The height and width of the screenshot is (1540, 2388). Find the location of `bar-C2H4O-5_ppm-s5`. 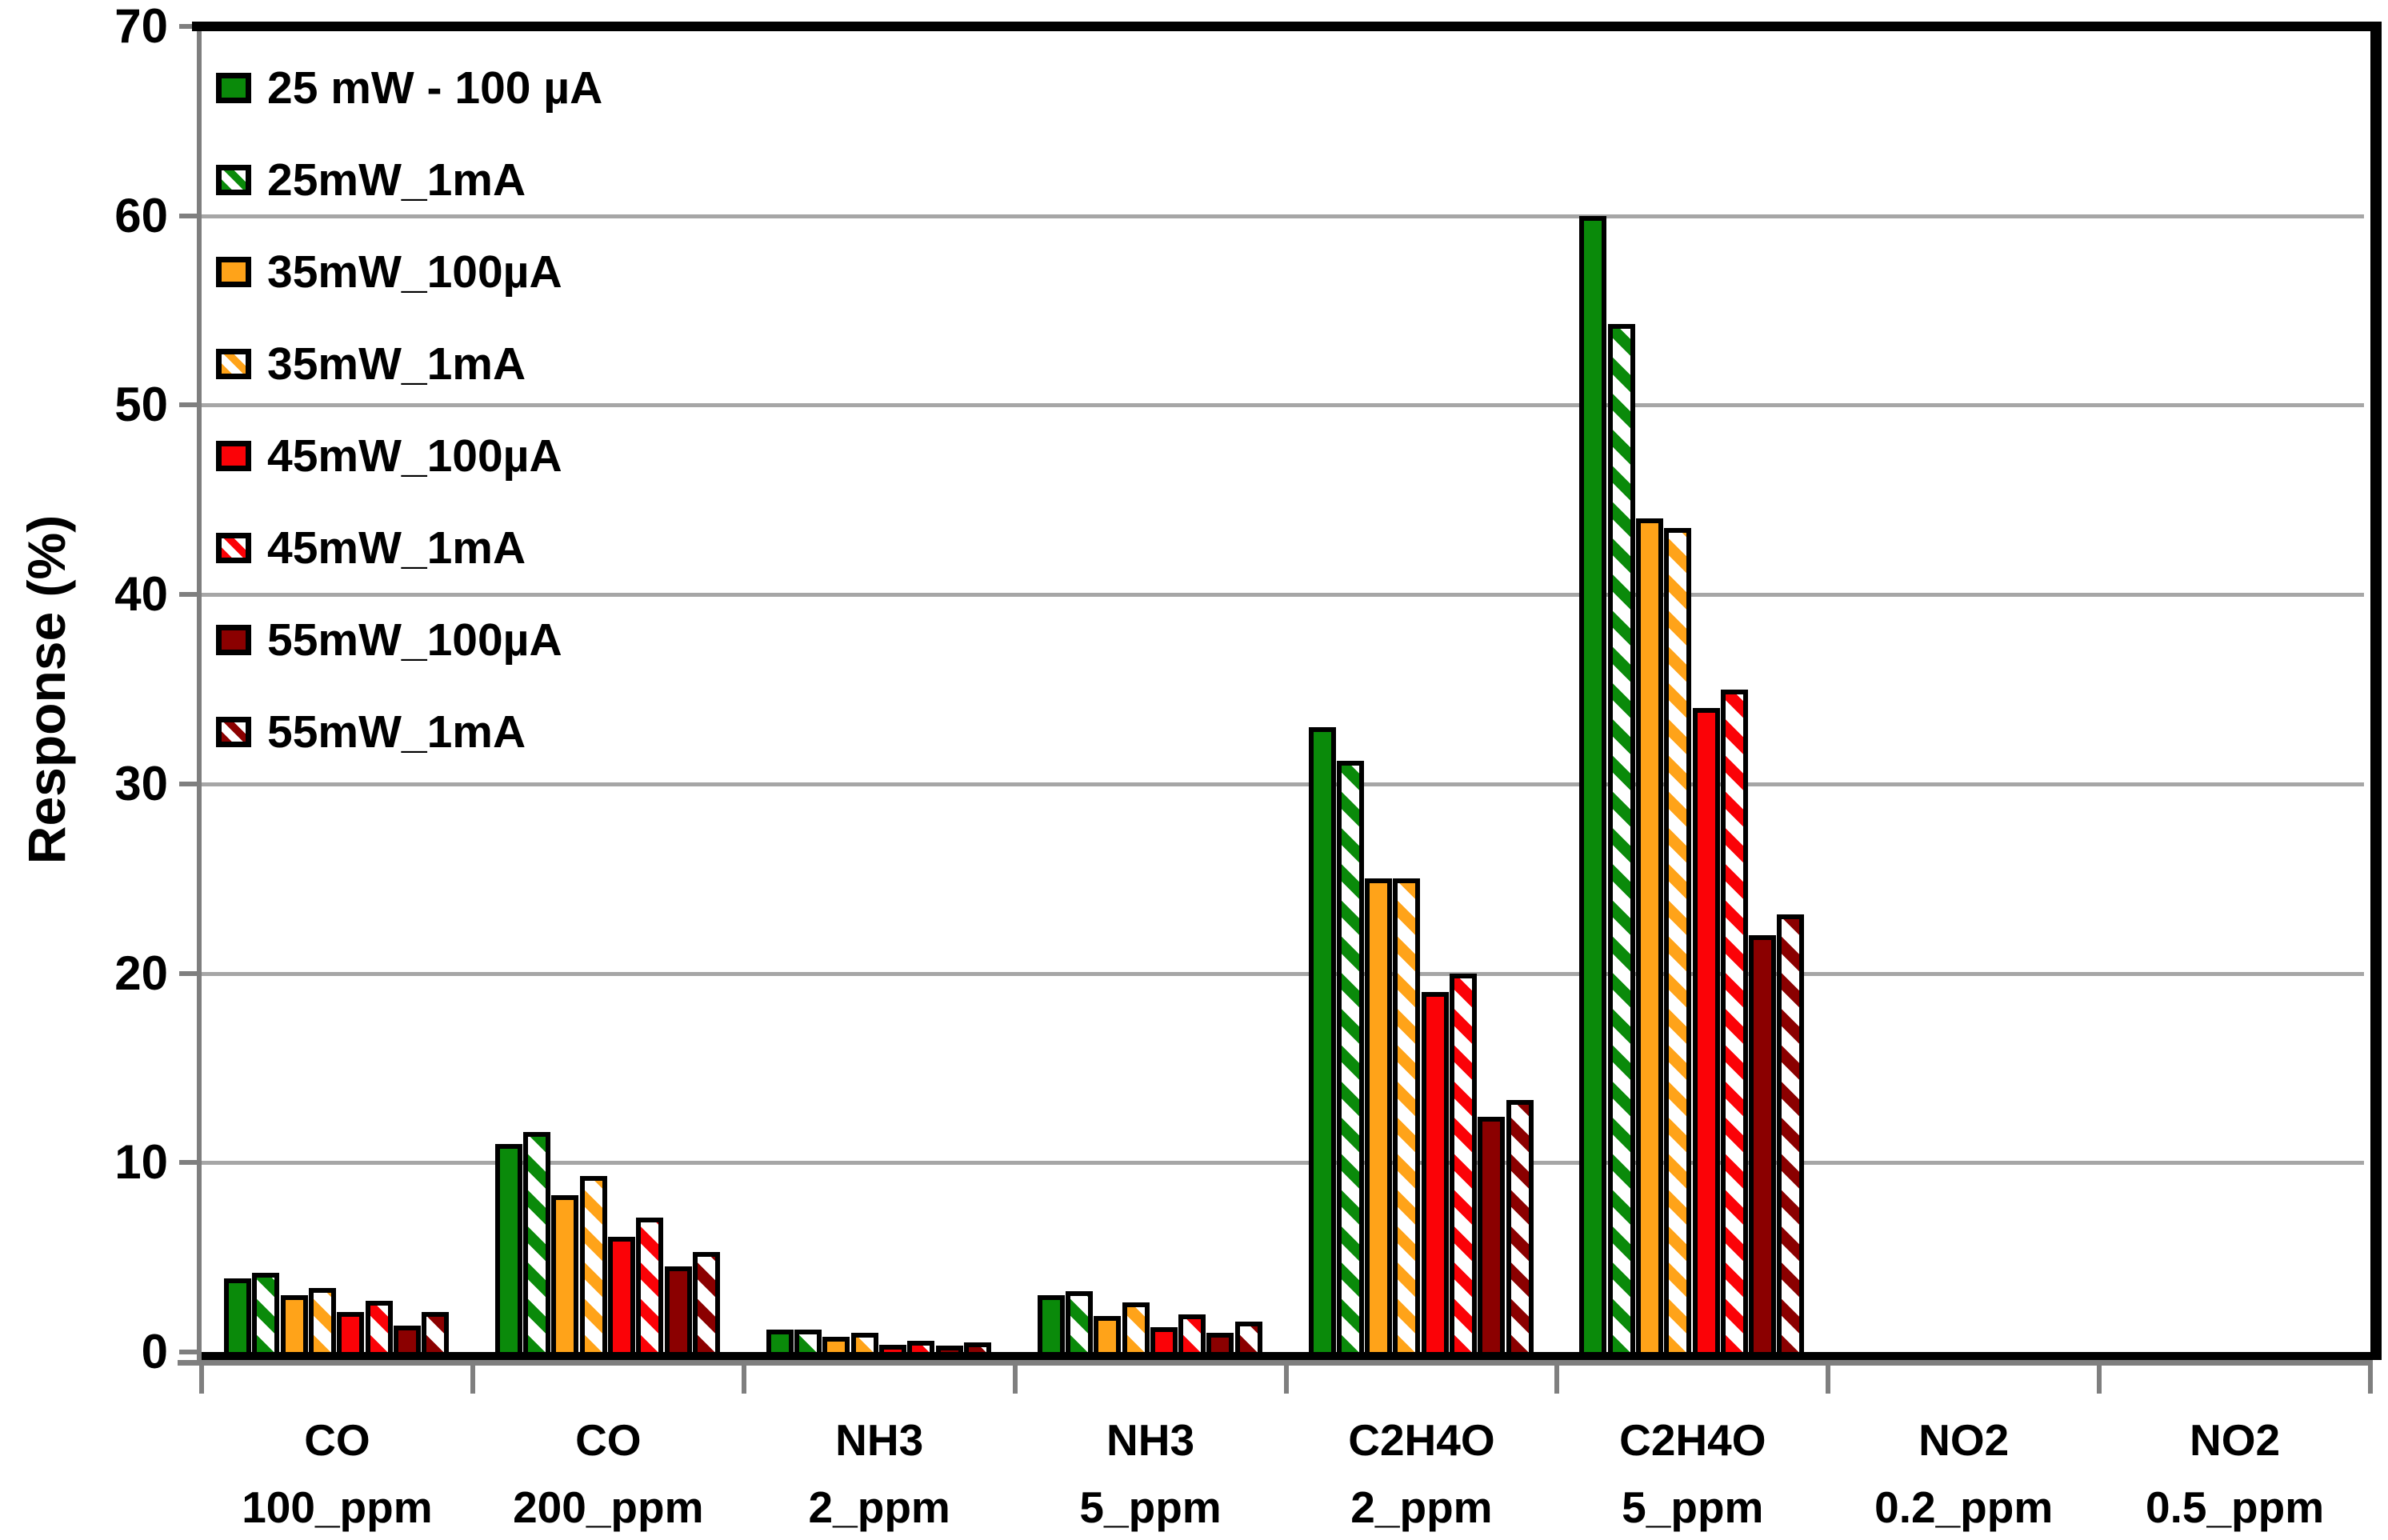

bar-C2H4O-5_ppm-s5 is located at coordinates (1706, 1030).